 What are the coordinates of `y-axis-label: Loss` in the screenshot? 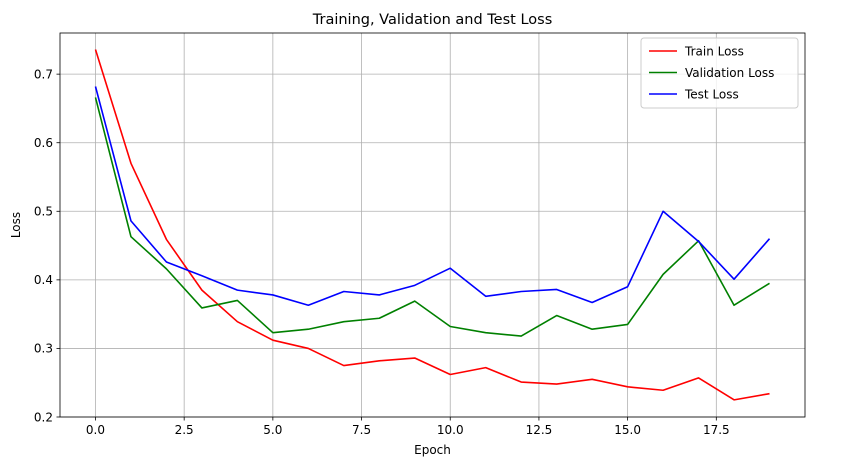 It's located at (16, 225).